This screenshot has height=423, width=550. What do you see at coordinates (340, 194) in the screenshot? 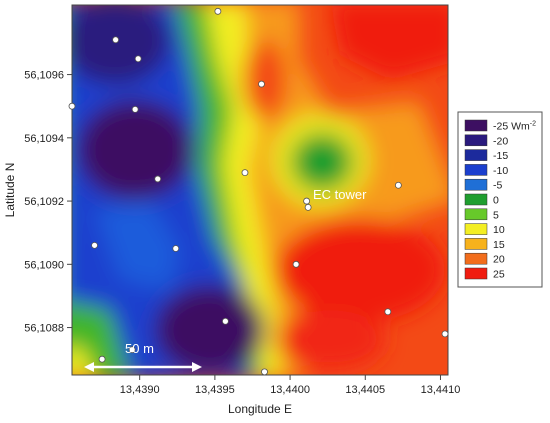
I see `ec-tower-label: EC tower` at bounding box center [340, 194].